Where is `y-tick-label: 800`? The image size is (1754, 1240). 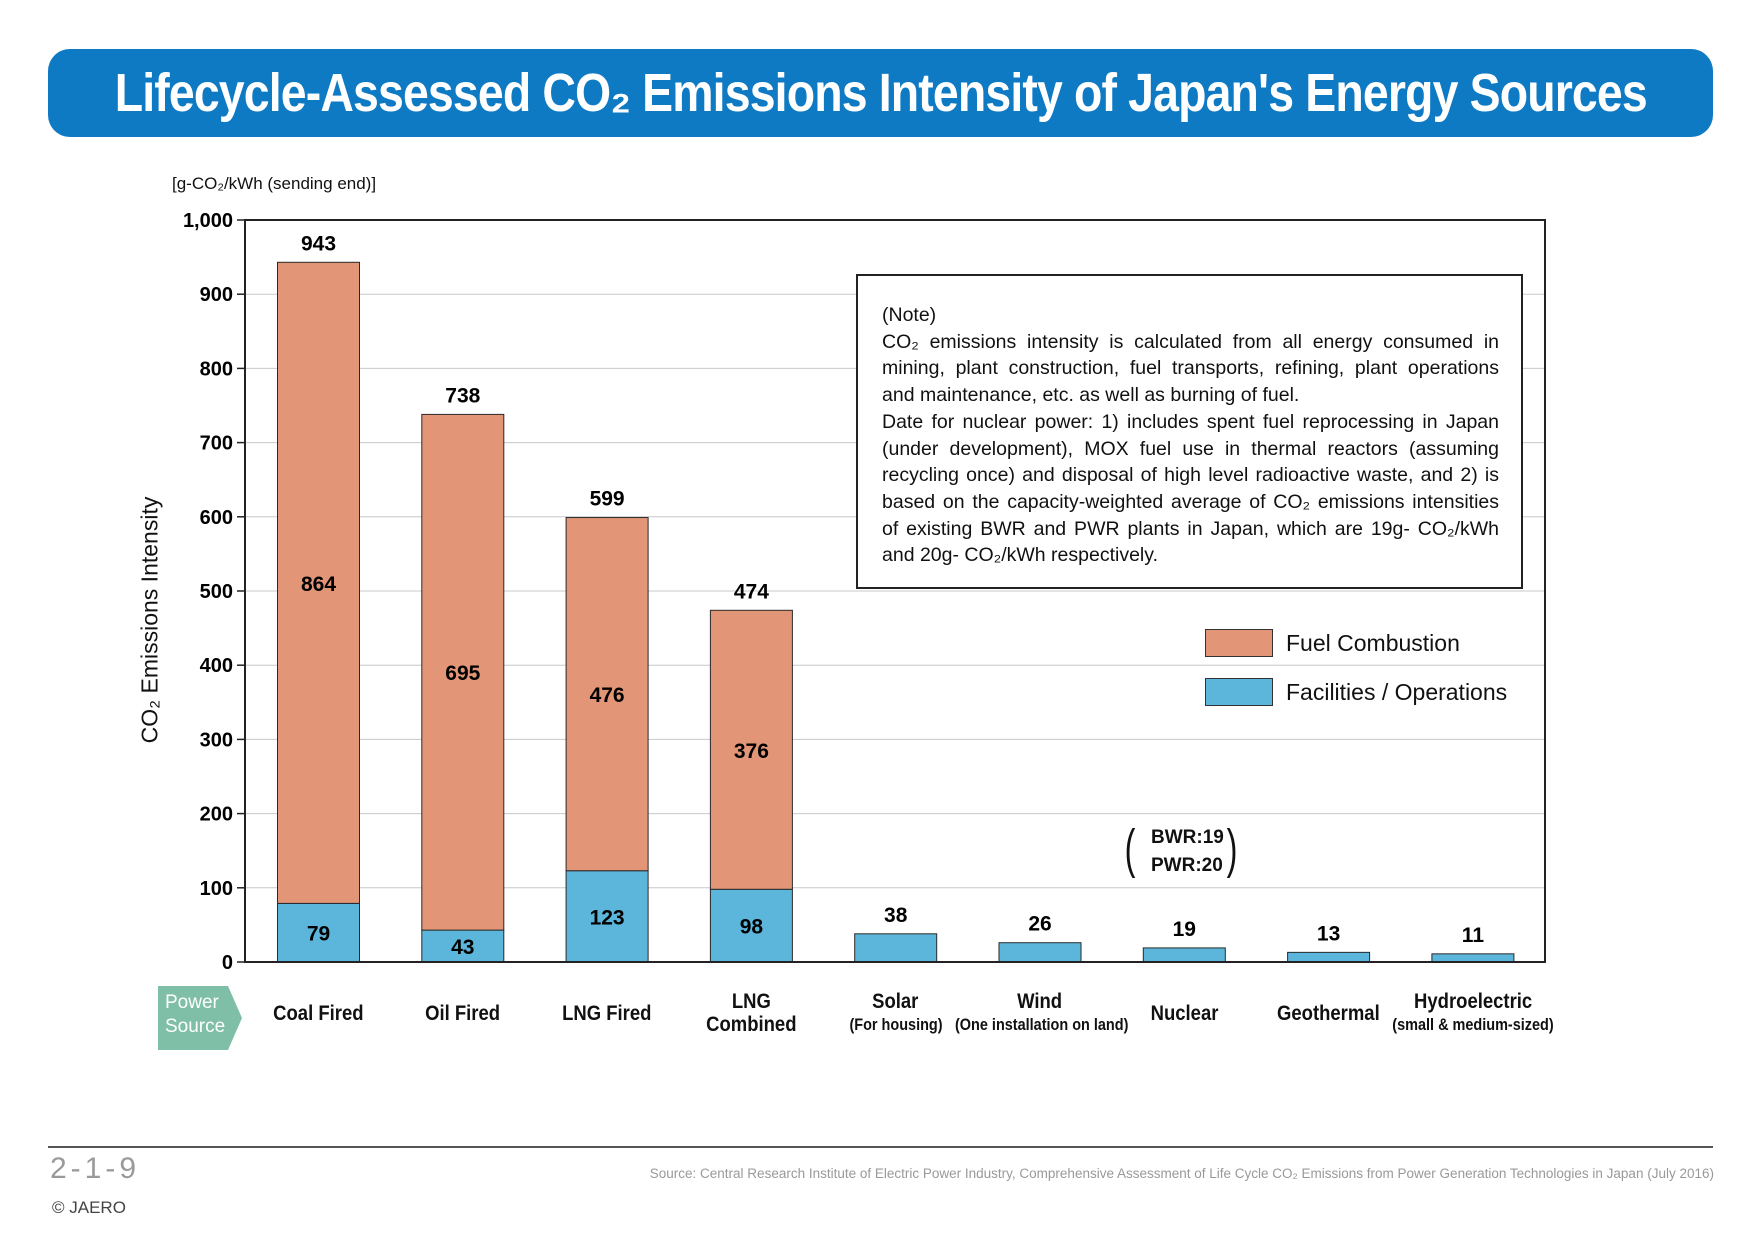
y-tick-label: 800 is located at coordinates (216, 369).